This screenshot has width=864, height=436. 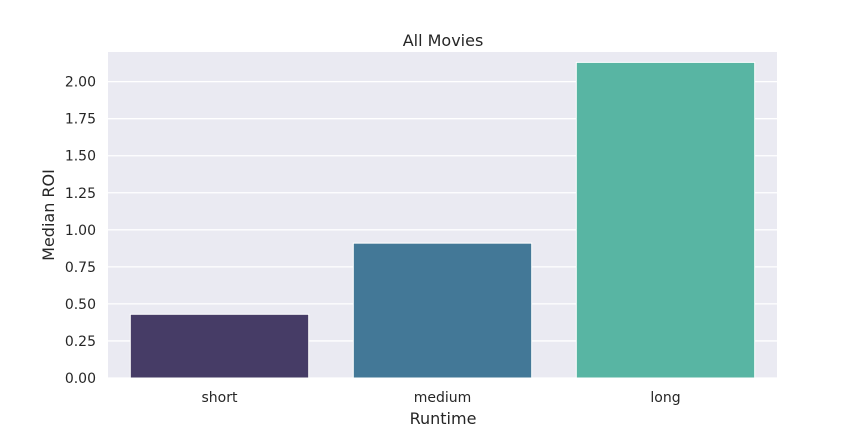 I want to click on y-tick-label: 1.50, so click(x=80, y=157).